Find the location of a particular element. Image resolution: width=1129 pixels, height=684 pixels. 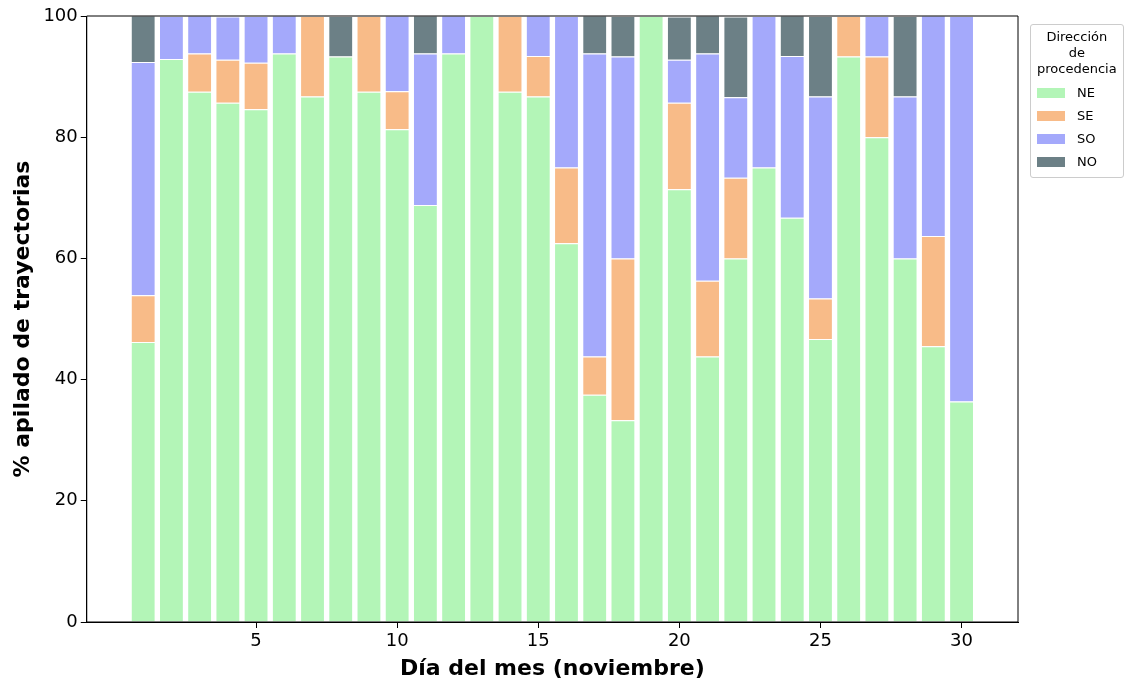

x-tick-label: 15 is located at coordinates (538, 640).